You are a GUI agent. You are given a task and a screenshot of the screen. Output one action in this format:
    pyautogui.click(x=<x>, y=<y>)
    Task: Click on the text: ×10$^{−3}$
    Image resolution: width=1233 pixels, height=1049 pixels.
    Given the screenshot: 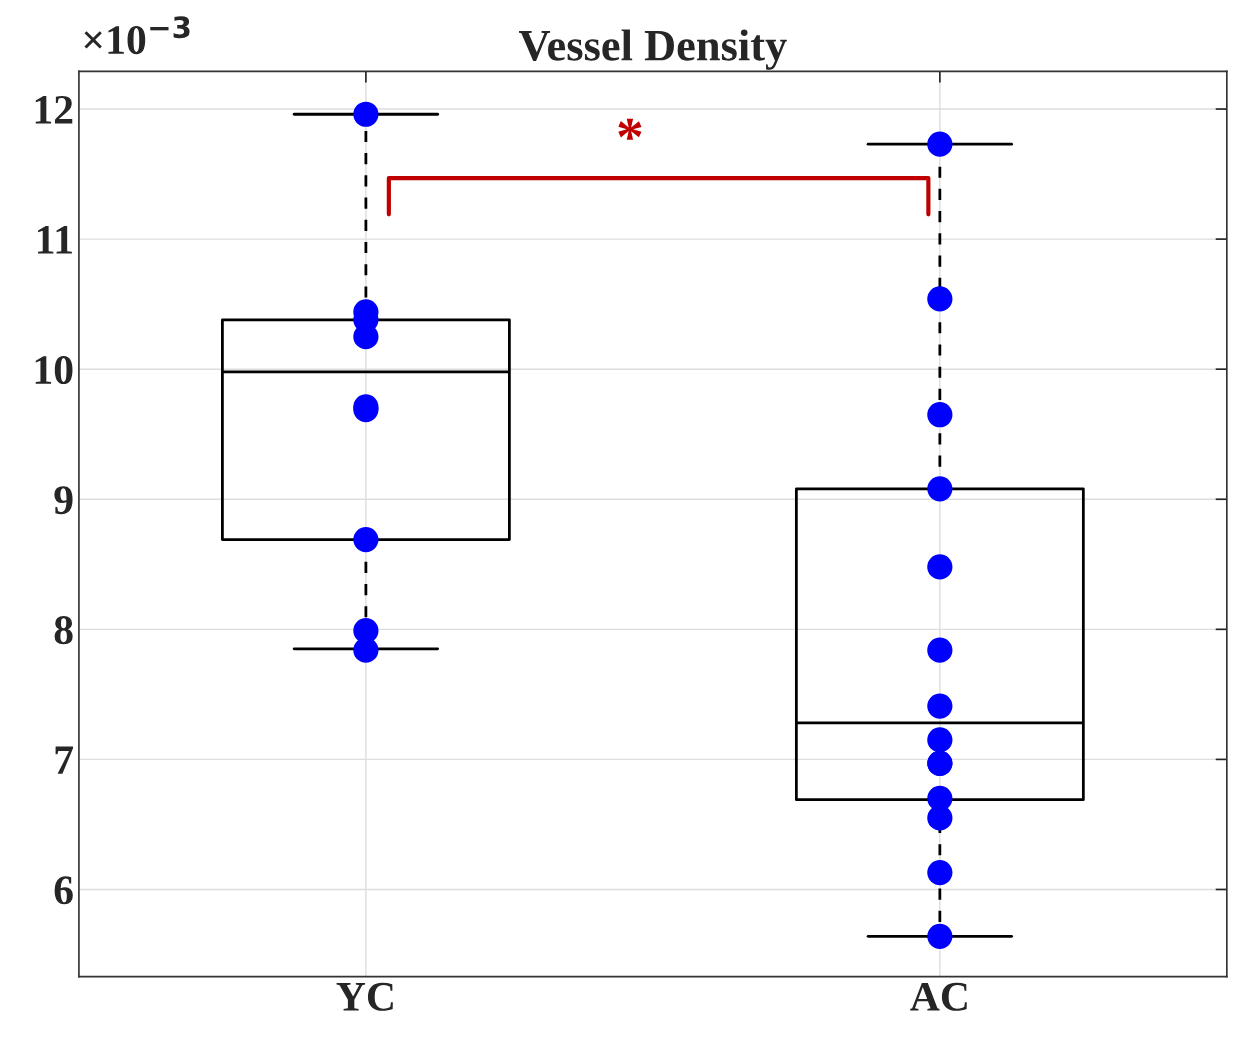 What is the action you would take?
    pyautogui.click(x=137, y=35)
    